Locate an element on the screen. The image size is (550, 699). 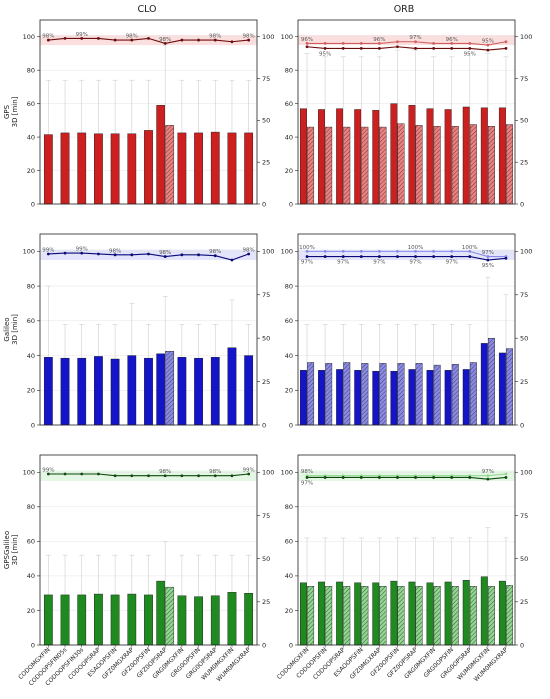
panel-frame is located at coordinates (406, 112).